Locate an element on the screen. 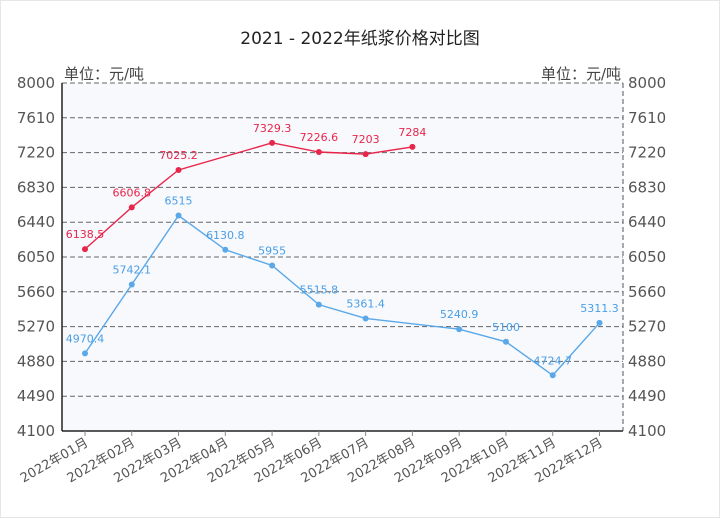  y-tick-right: 6830 is located at coordinates (647, 187).